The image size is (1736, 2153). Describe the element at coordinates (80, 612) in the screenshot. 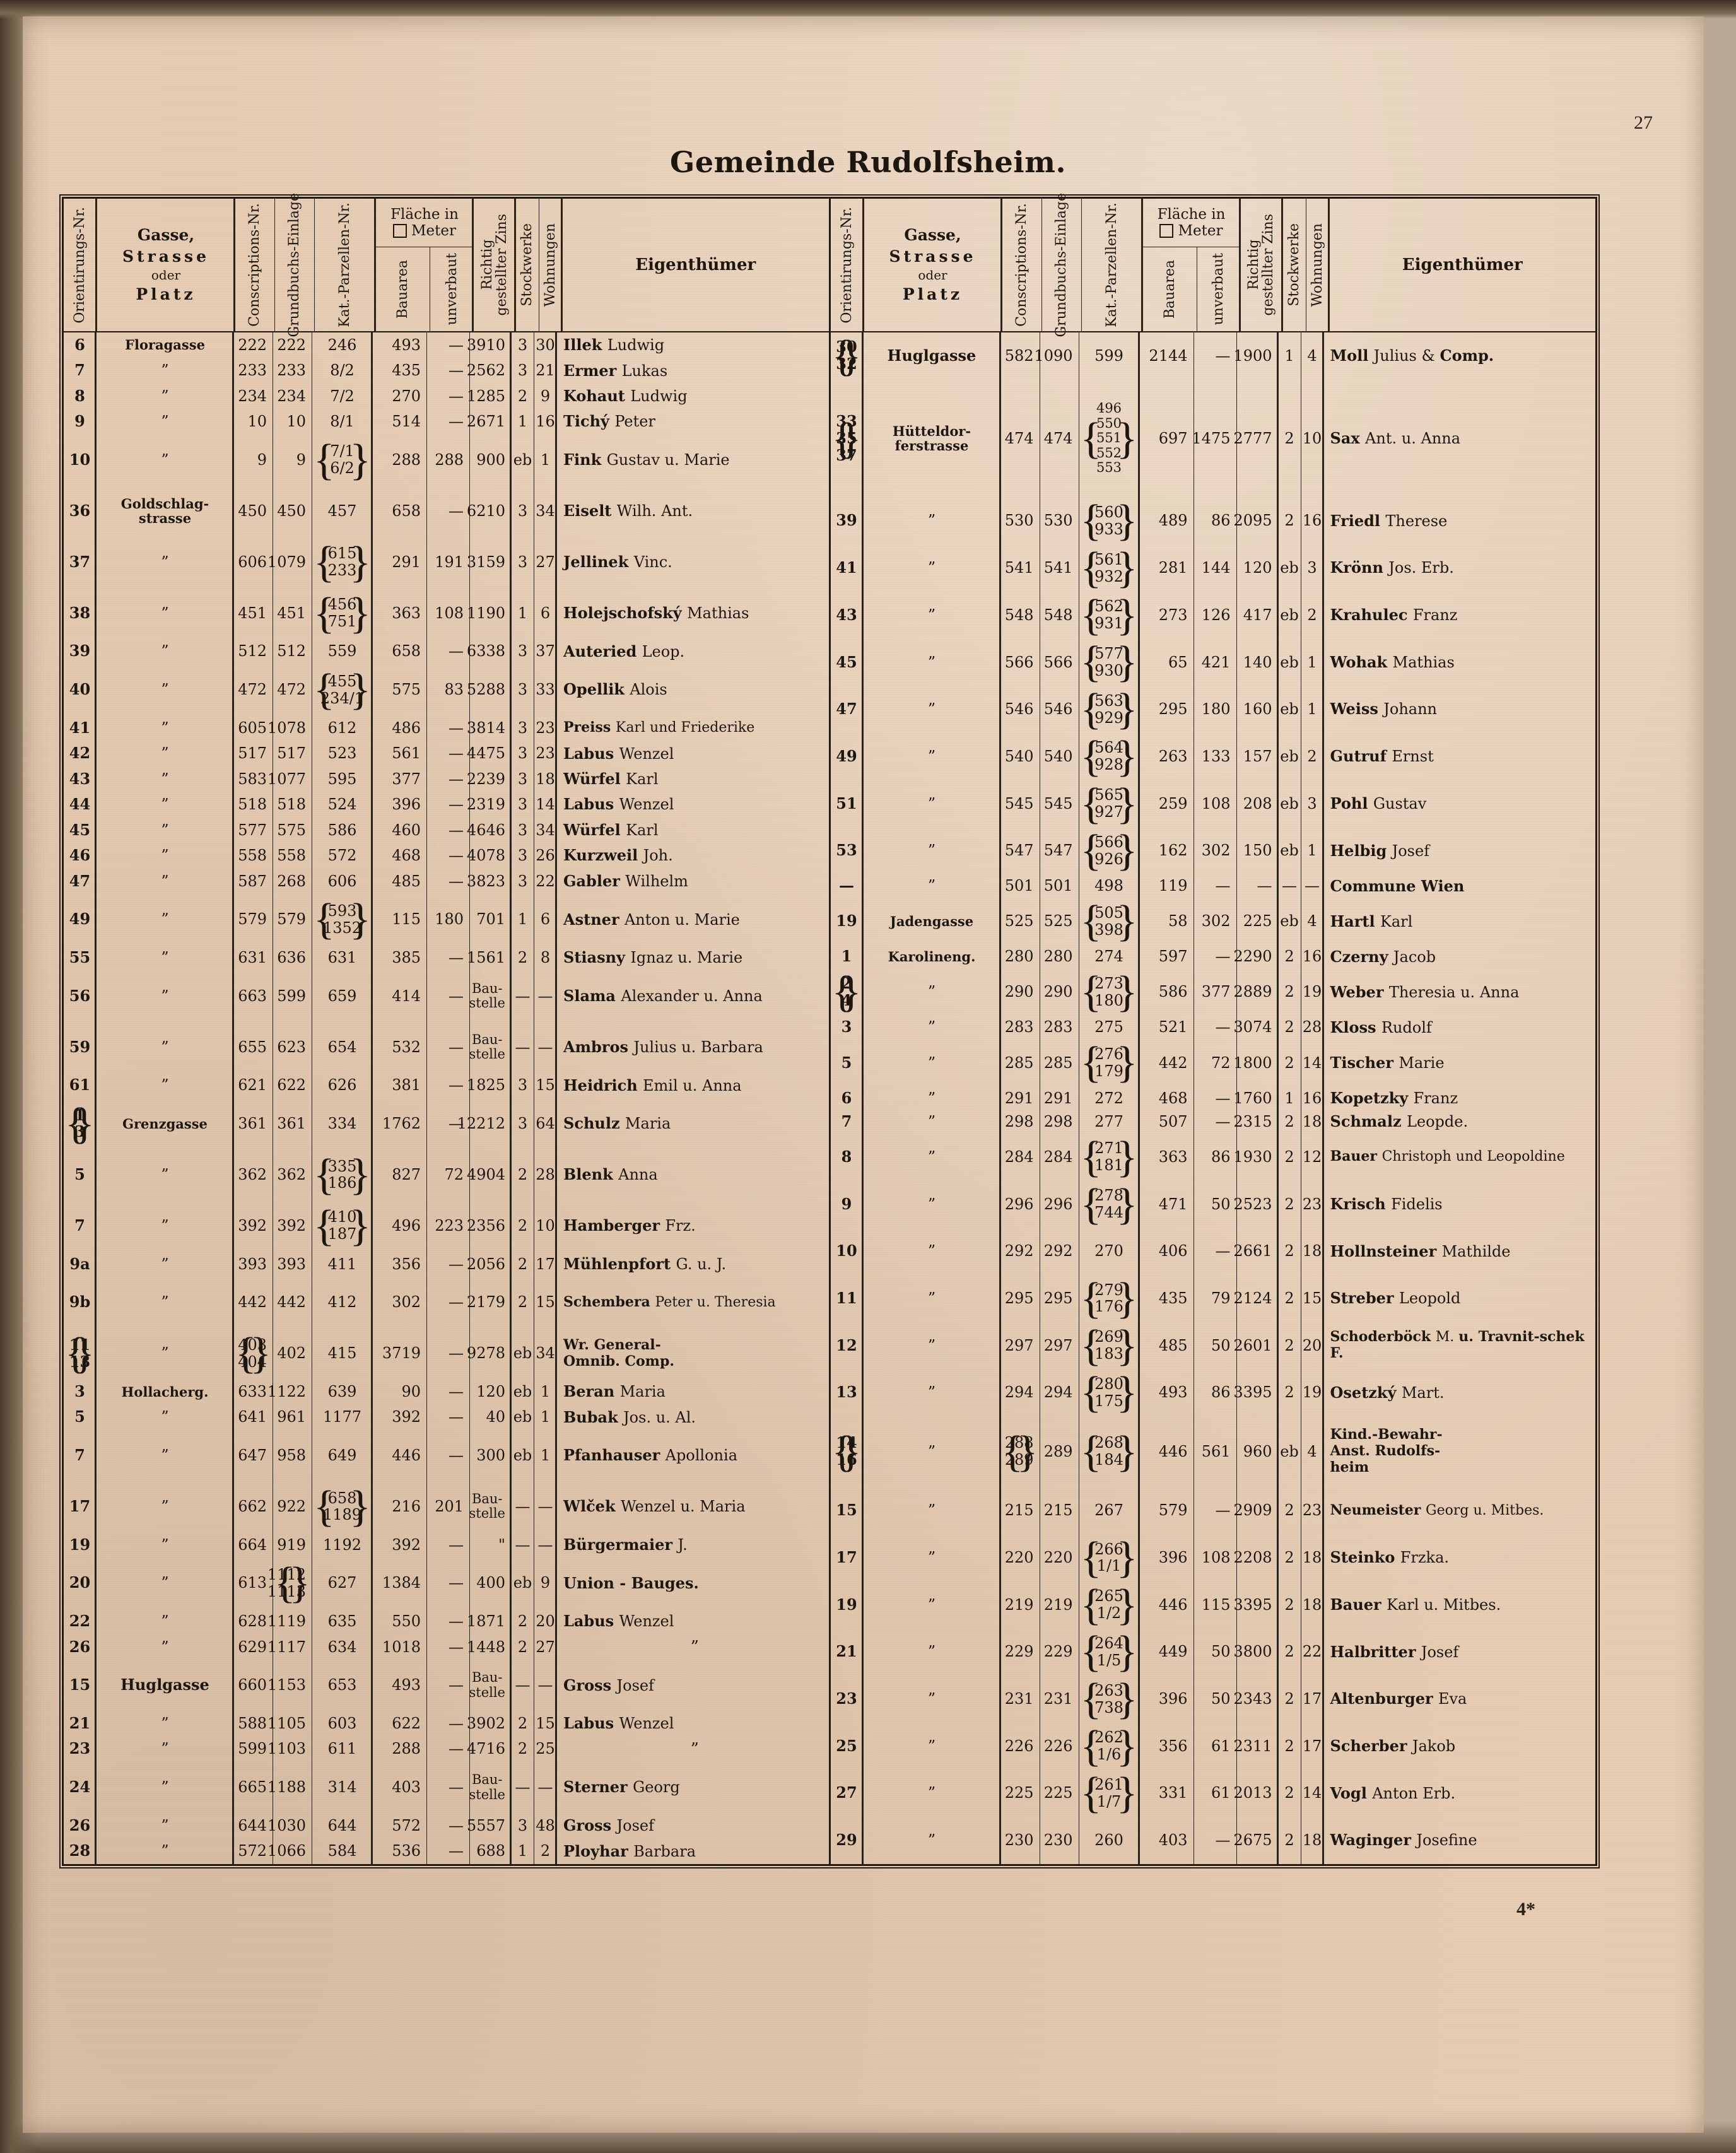

I see `cell-nr: 38` at that location.